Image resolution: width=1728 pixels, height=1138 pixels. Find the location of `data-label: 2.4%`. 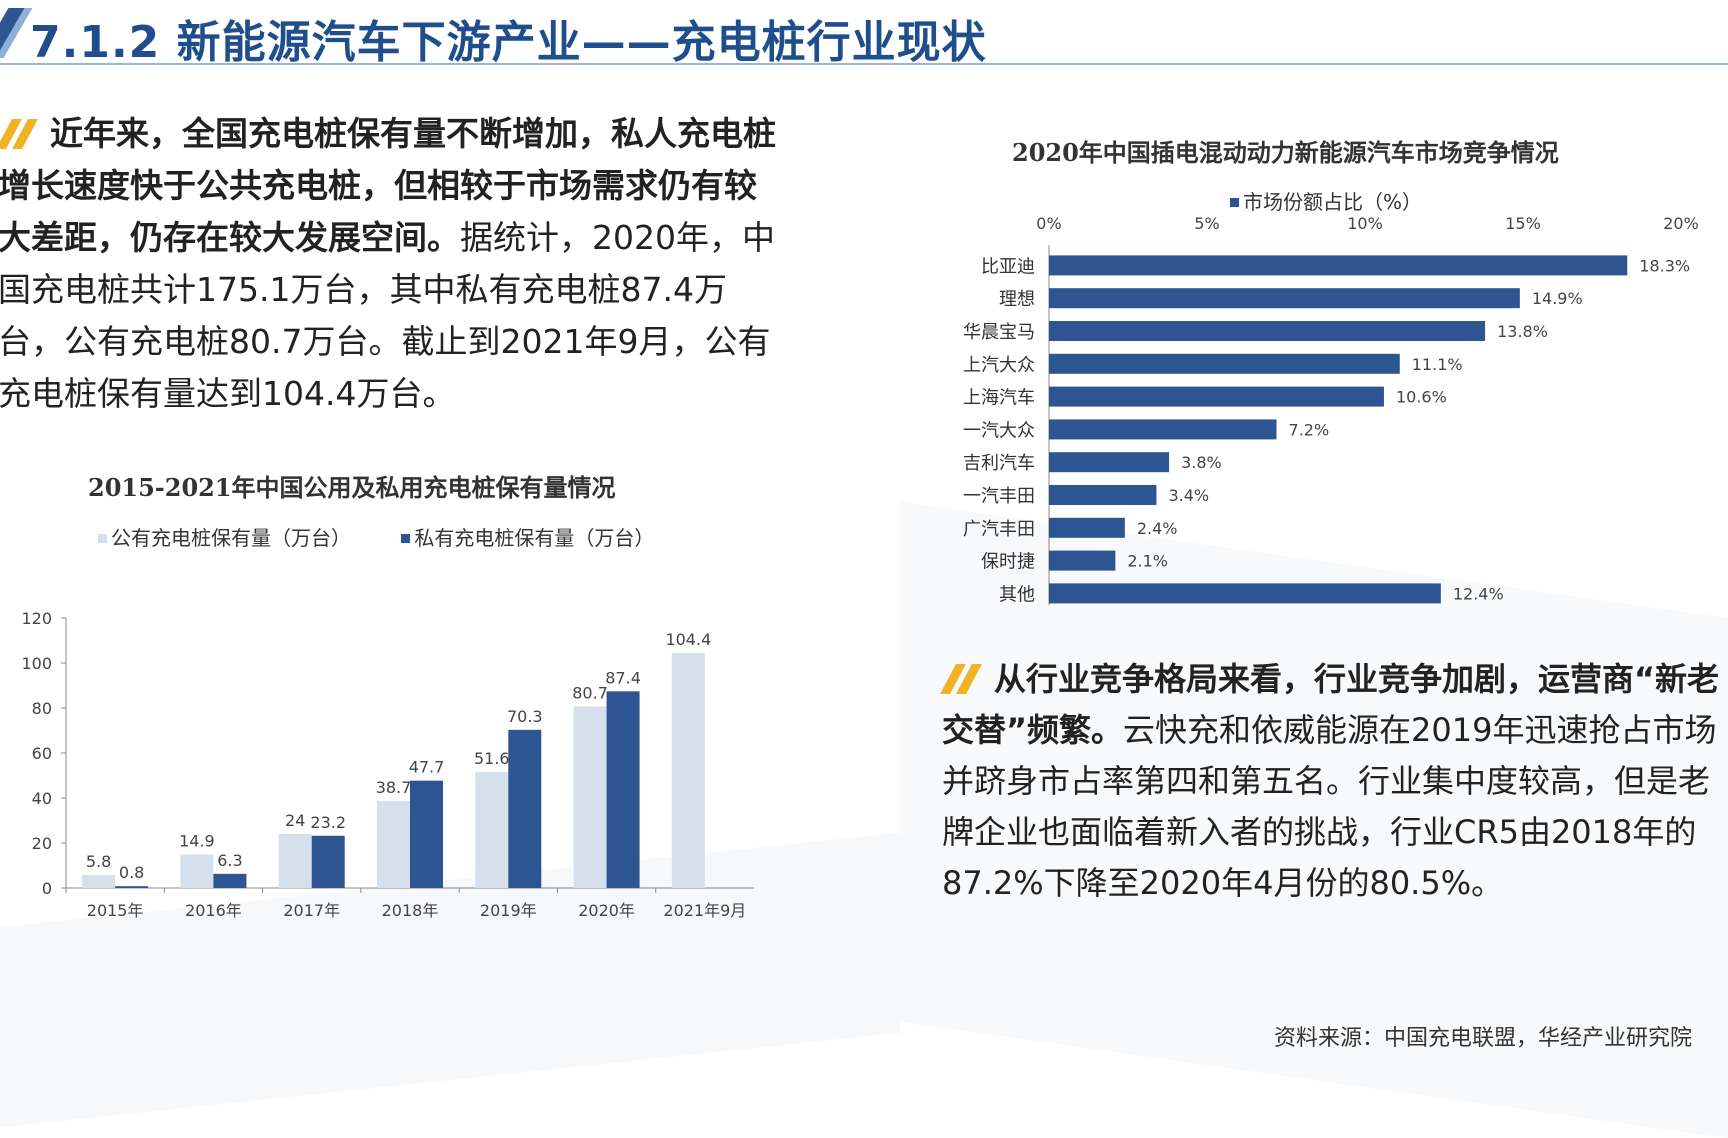

data-label: 2.4% is located at coordinates (1157, 528).